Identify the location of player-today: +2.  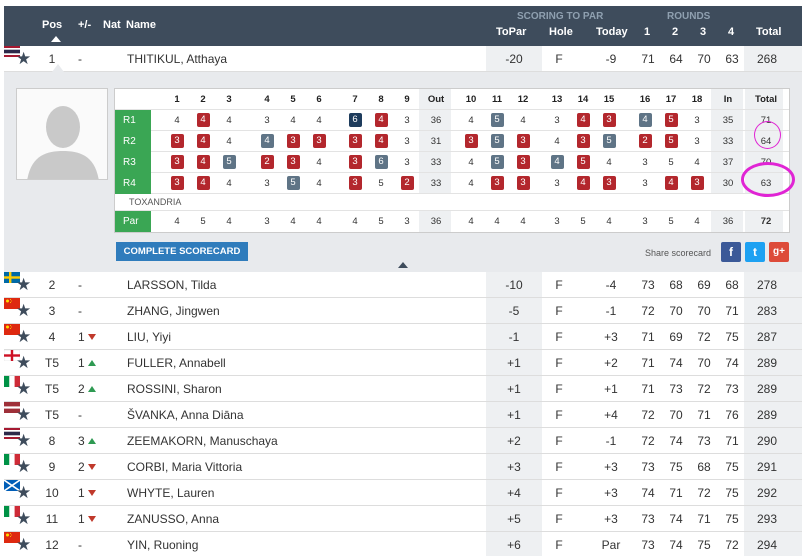
(611, 363).